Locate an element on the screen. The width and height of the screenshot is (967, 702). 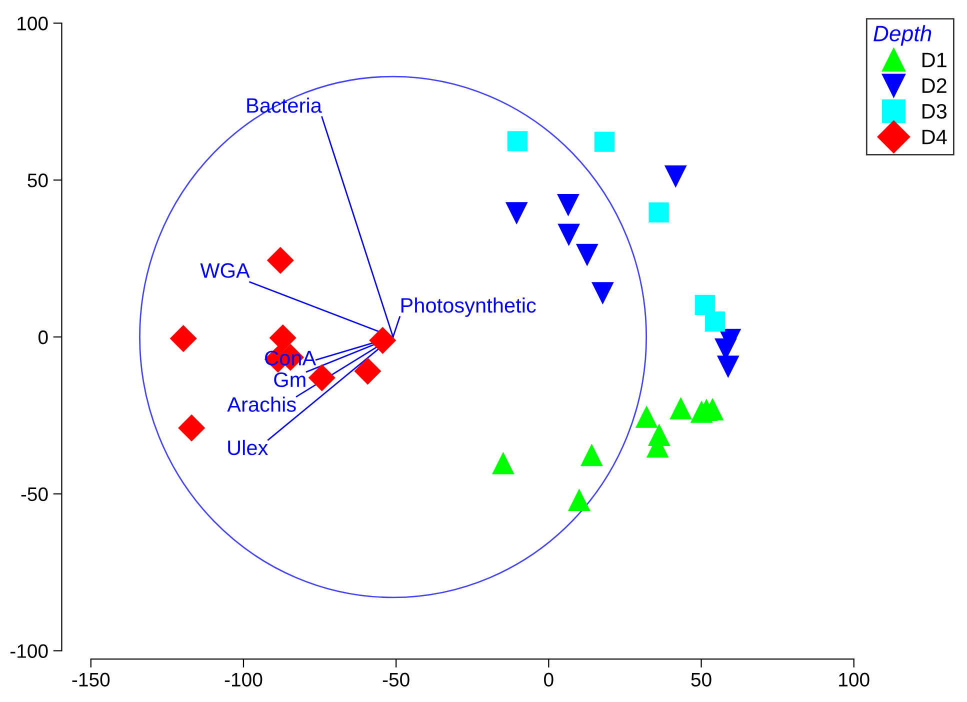
y-tick-label: 100 is located at coordinates (33, 23).